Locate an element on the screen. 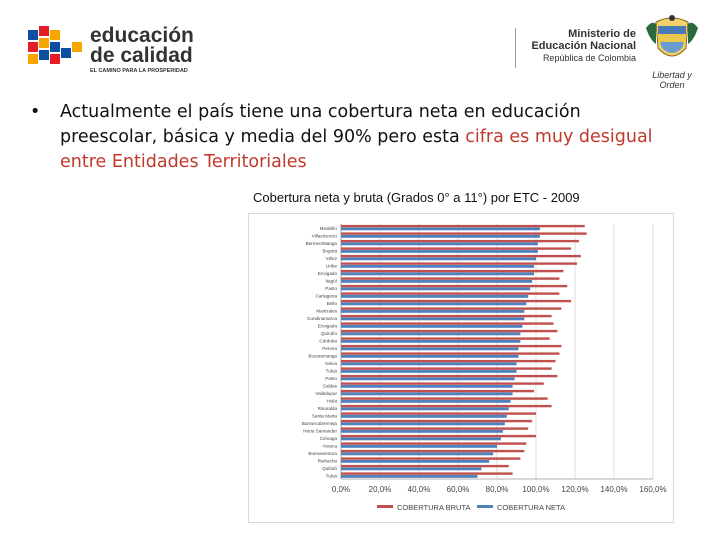  category-label: Manizales is located at coordinates (326, 311).